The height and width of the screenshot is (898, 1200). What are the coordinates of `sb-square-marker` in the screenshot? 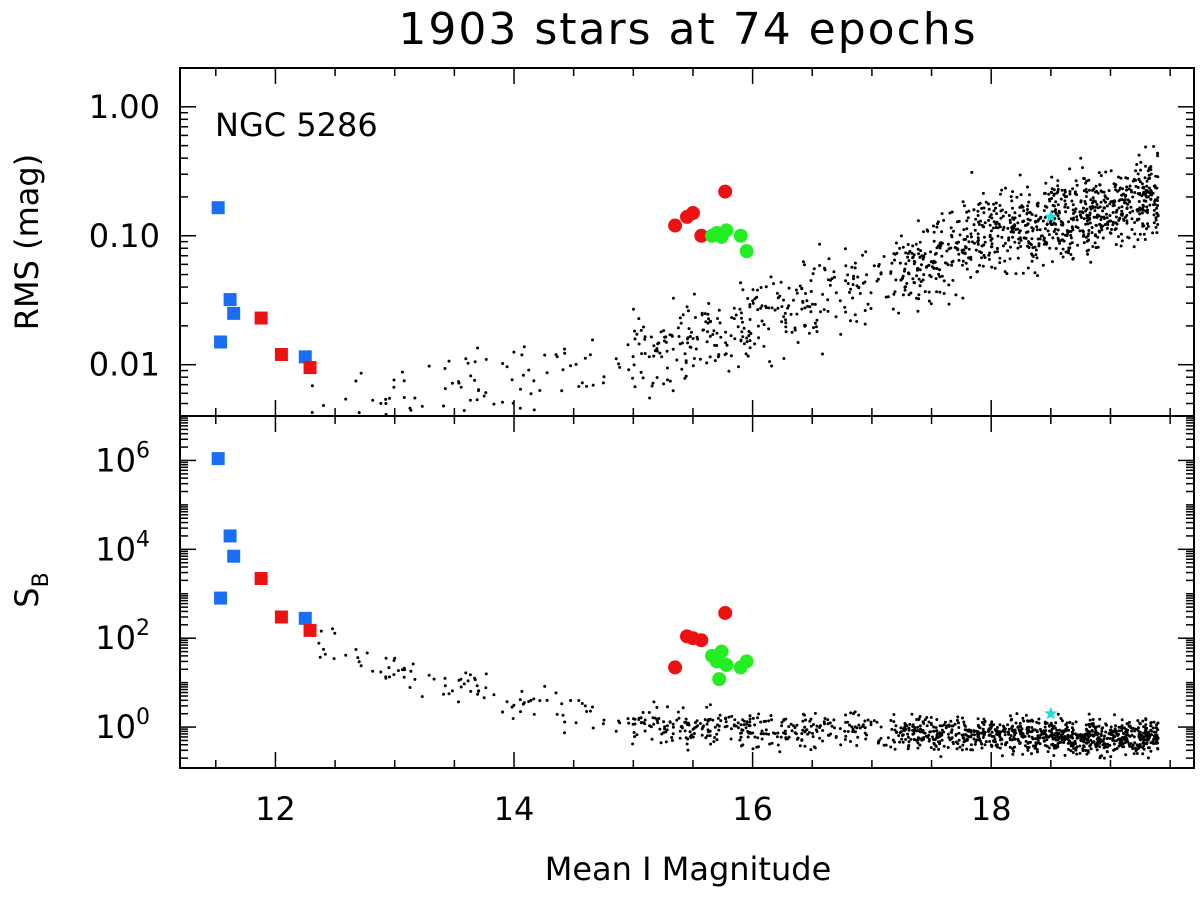 It's located at (230, 536).